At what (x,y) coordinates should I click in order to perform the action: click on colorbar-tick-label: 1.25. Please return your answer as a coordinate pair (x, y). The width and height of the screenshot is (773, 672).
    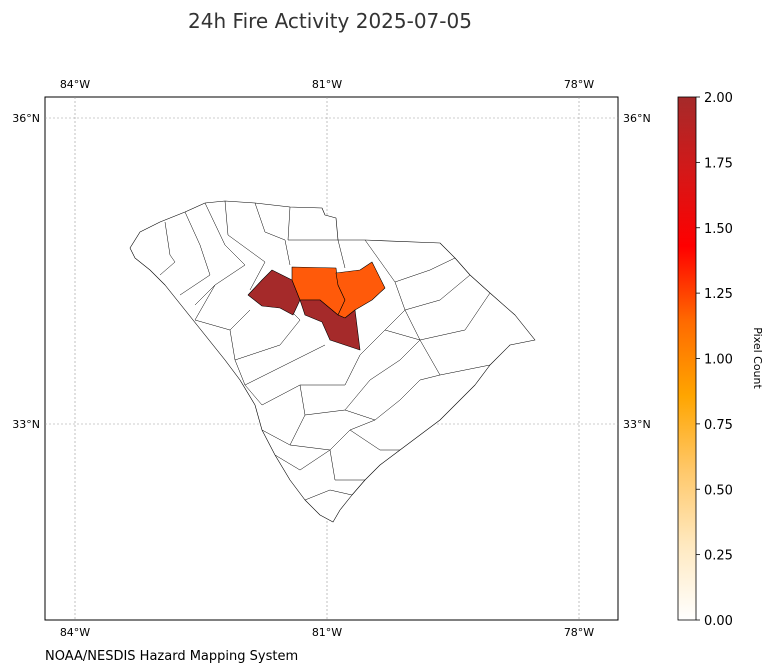
    Looking at the image, I should click on (718, 294).